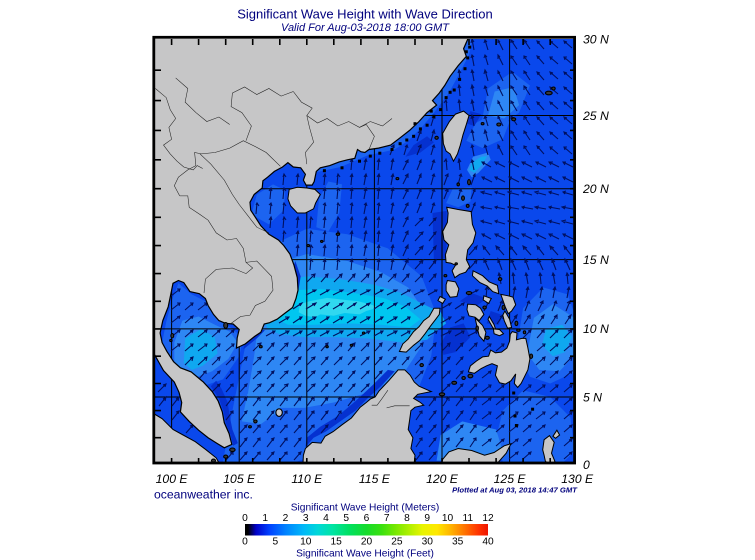  What do you see at coordinates (367, 542) in the screenshot?
I see `svg-text: 20` at bounding box center [367, 542].